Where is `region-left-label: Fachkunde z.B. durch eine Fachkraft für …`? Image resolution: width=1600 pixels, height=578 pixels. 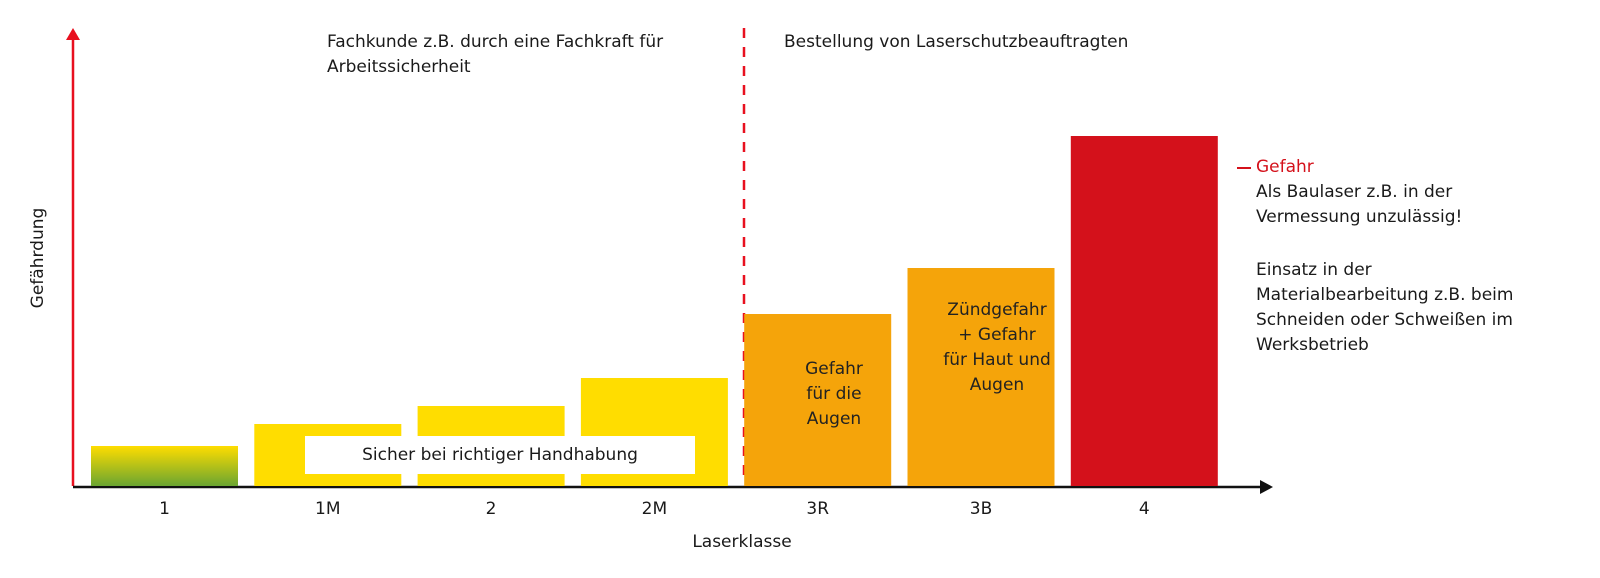 region-left-label: Fachkunde z.B. durch eine Fachkraft für … is located at coordinates (495, 54).